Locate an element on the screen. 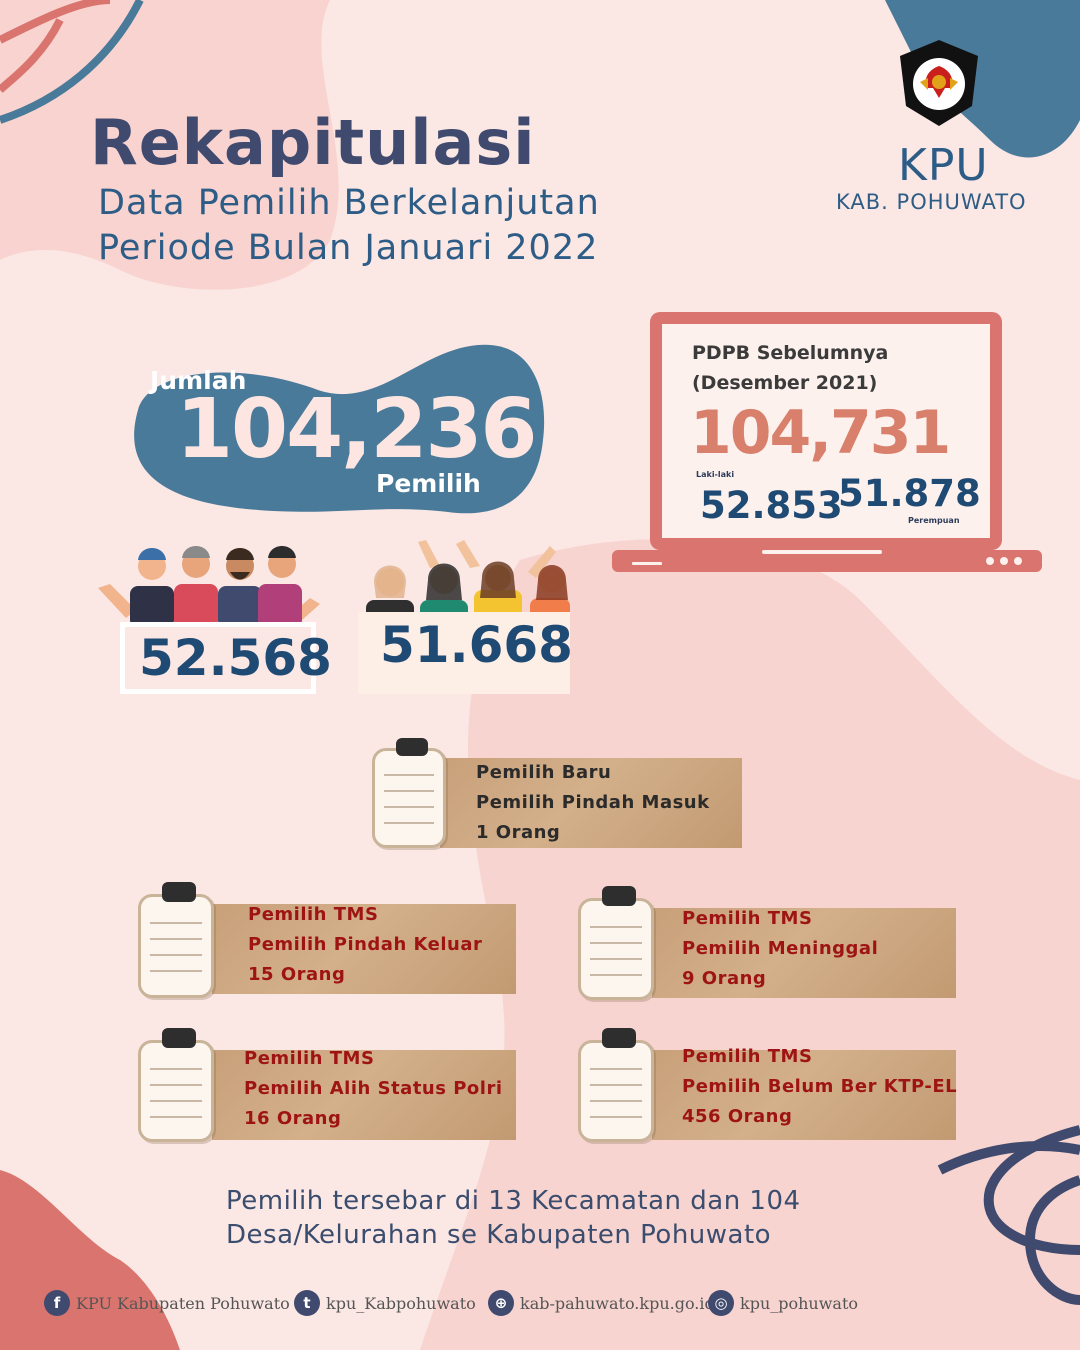 This screenshot has height=1350, width=1080. total-label: Jumlah is located at coordinates (198, 380).